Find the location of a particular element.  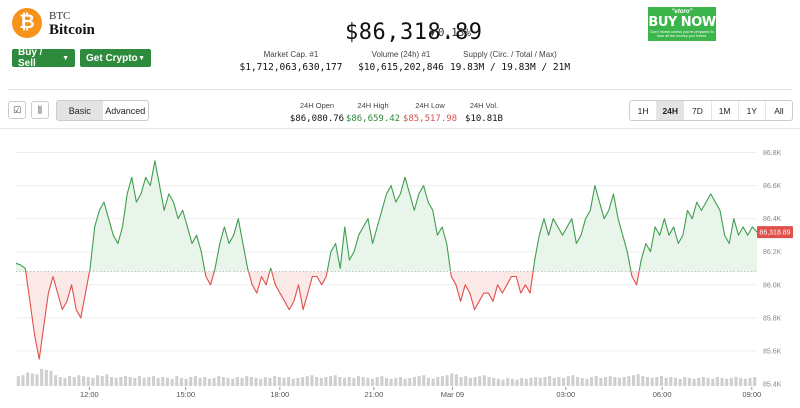

buy-sell-button: Buy / Sell ▼ is located at coordinates (43, 58).